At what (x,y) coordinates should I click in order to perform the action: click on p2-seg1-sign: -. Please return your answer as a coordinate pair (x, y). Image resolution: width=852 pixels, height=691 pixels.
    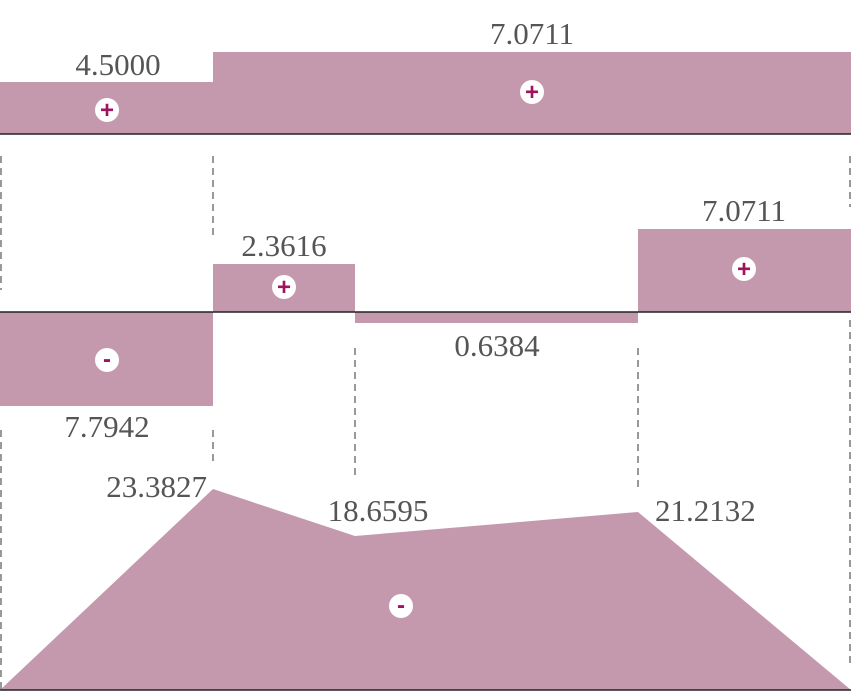
    Looking at the image, I should click on (107, 359).